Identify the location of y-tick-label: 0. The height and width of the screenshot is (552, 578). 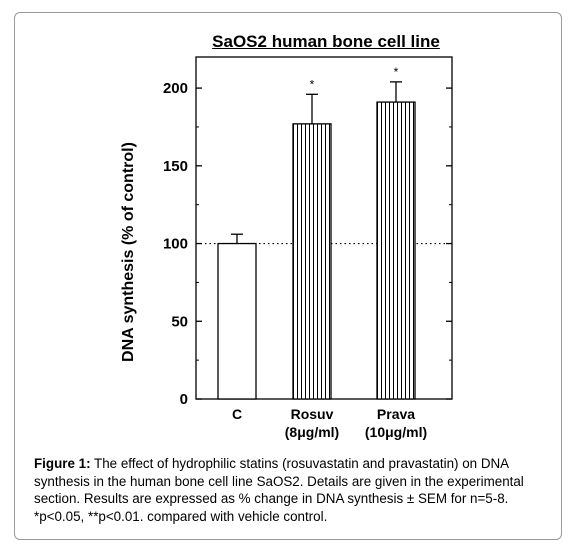
(184, 399).